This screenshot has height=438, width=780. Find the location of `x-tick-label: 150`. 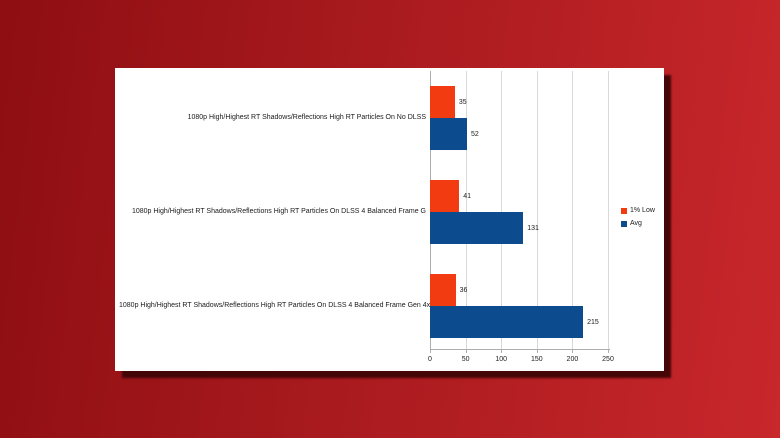

x-tick-label: 150 is located at coordinates (536, 359).